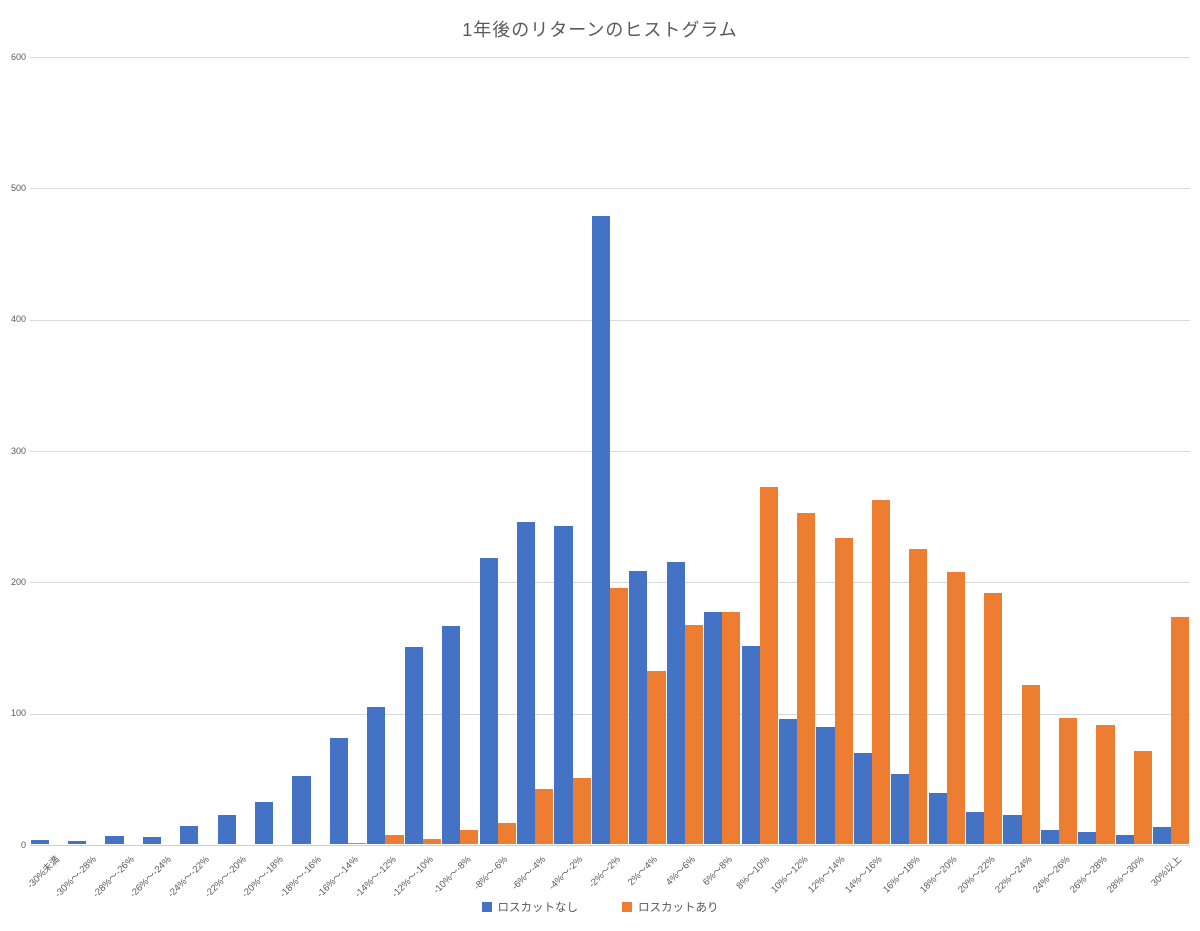  I want to click on x-tick-label: 10%～12%, so click(789, 875).